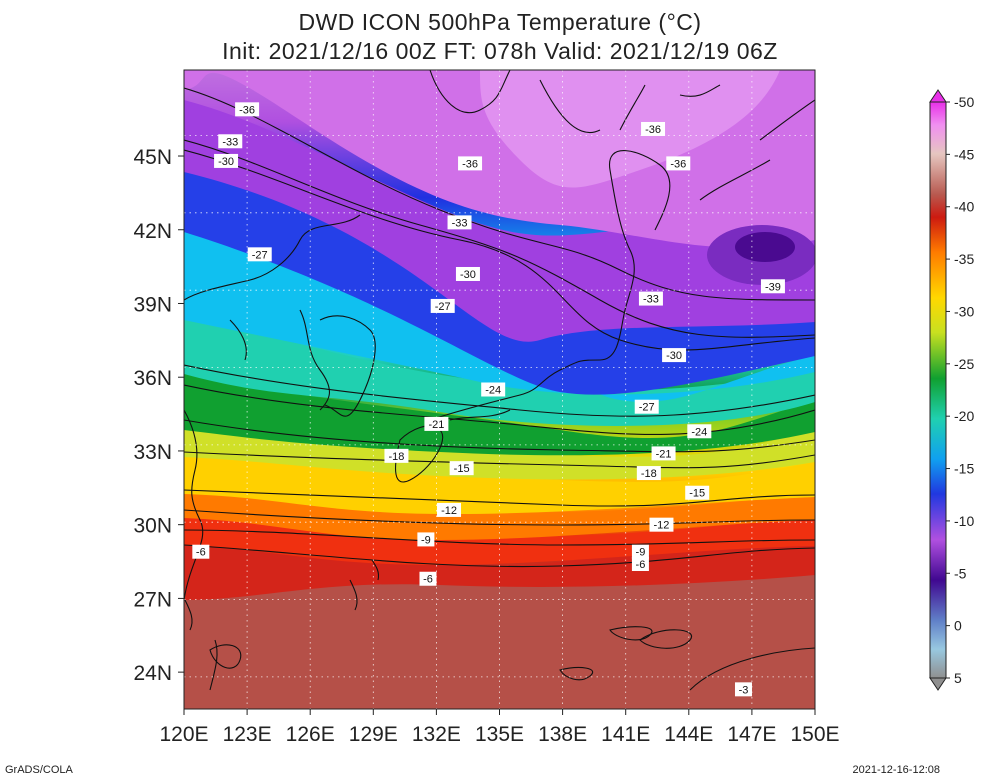 The image size is (1000, 779). What do you see at coordinates (688, 734) in the screenshot?
I see `x-tick-label: 144E` at bounding box center [688, 734].